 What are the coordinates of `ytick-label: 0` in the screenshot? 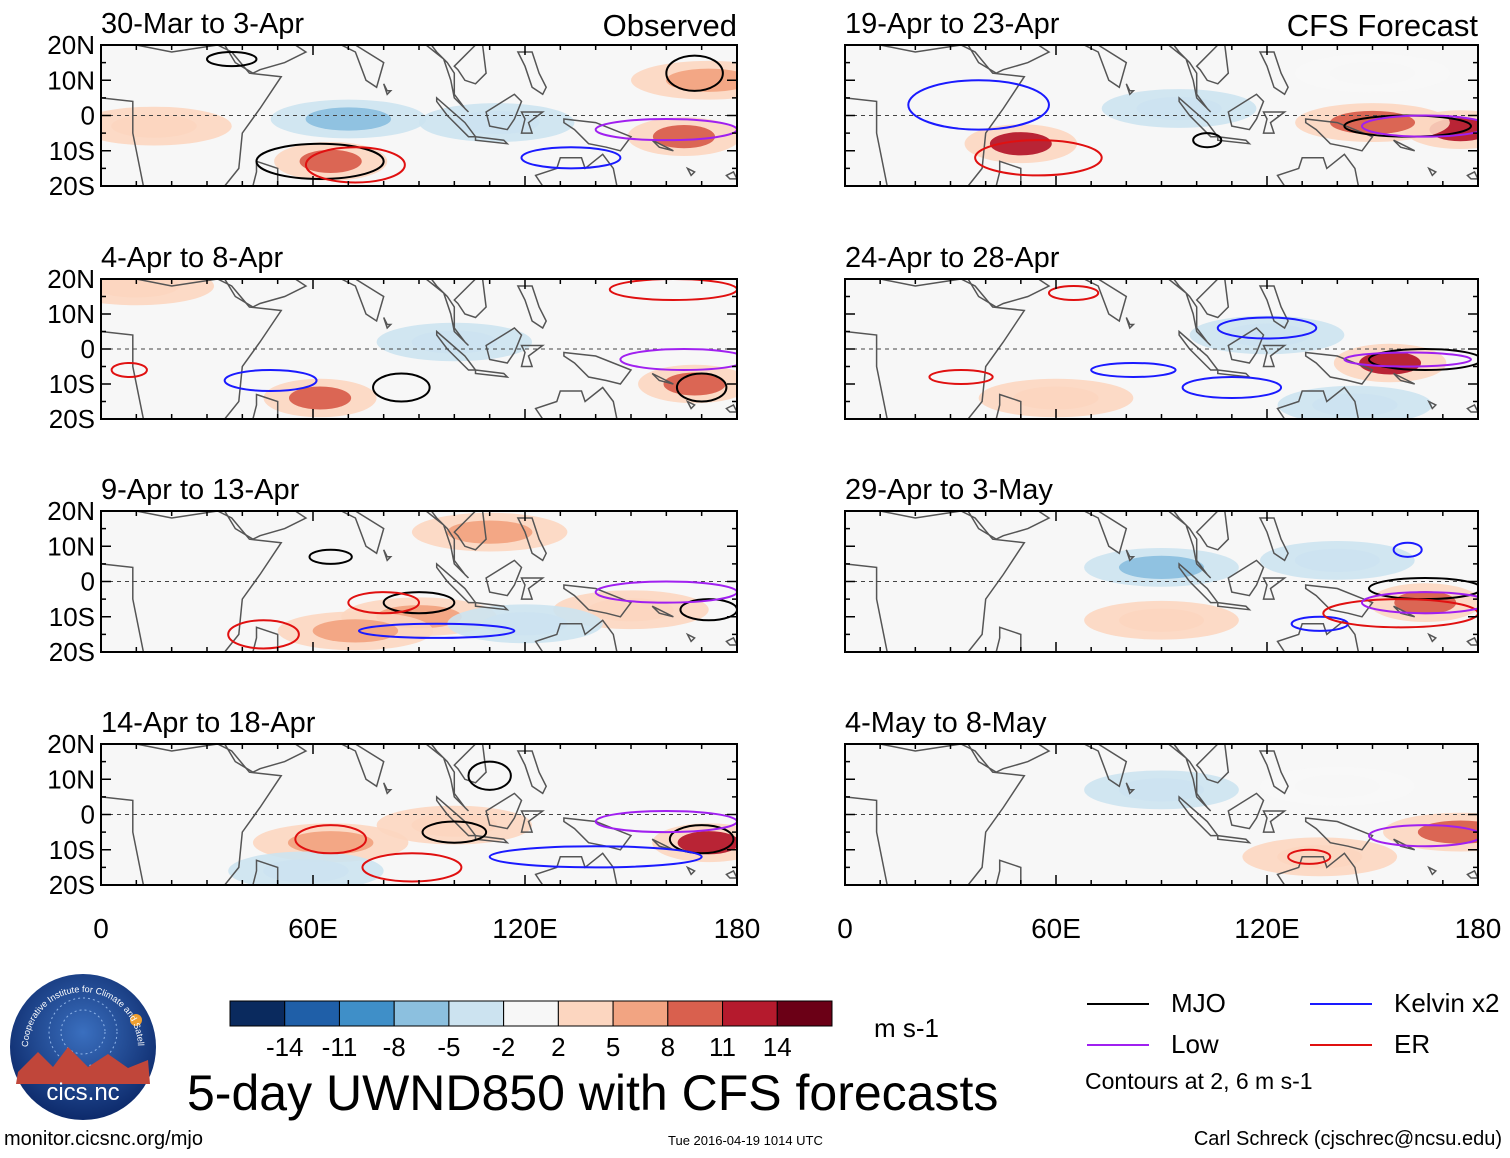 It's located at (88, 815).